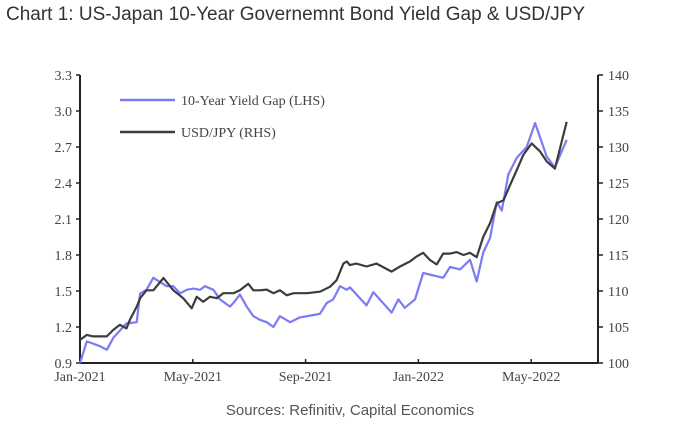 Image resolution: width=700 pixels, height=437 pixels. What do you see at coordinates (64, 112) in the screenshot?
I see `left-tick-label: 3.0` at bounding box center [64, 112].